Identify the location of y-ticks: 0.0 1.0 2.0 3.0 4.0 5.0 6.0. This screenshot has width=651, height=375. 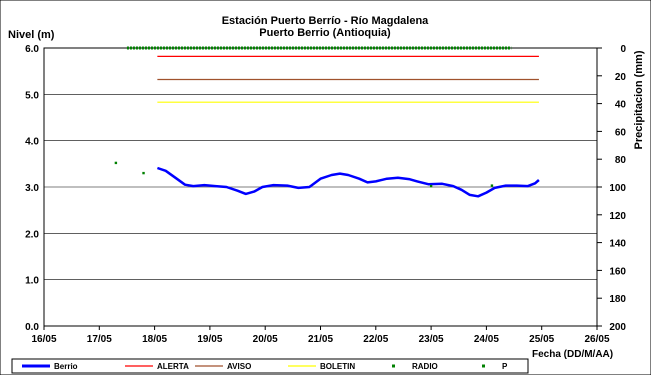
(32, 188).